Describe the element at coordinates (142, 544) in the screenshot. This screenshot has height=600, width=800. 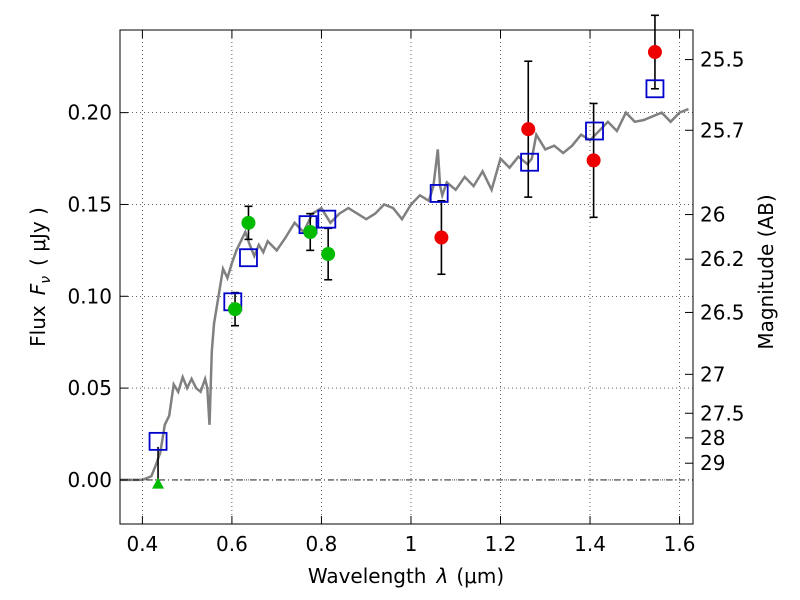
I see `x-tick-label: 0.4` at that location.